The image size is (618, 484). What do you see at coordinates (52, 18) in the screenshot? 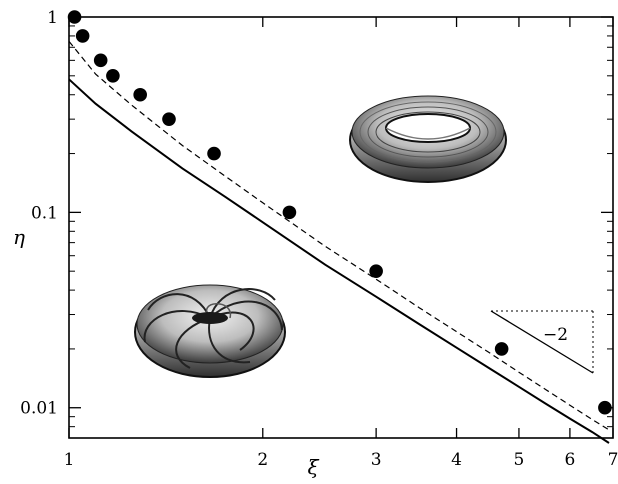
I see `y-tick-label: 1` at bounding box center [52, 18].